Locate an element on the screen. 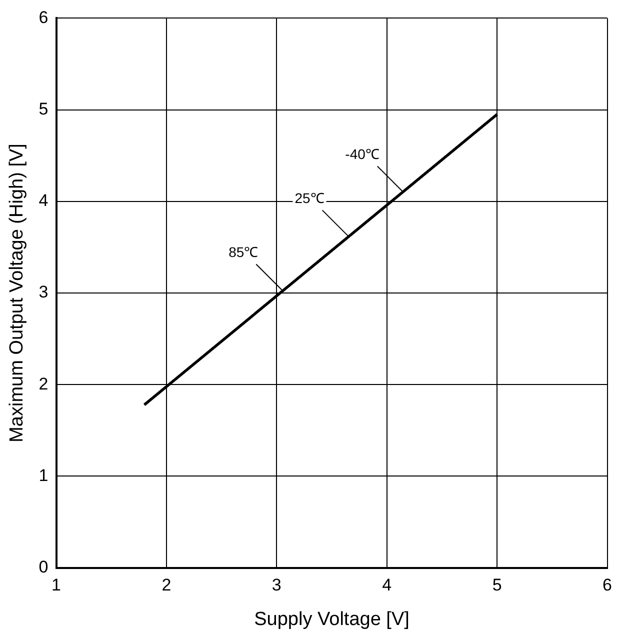  x-tick-label: 3 is located at coordinates (277, 585).